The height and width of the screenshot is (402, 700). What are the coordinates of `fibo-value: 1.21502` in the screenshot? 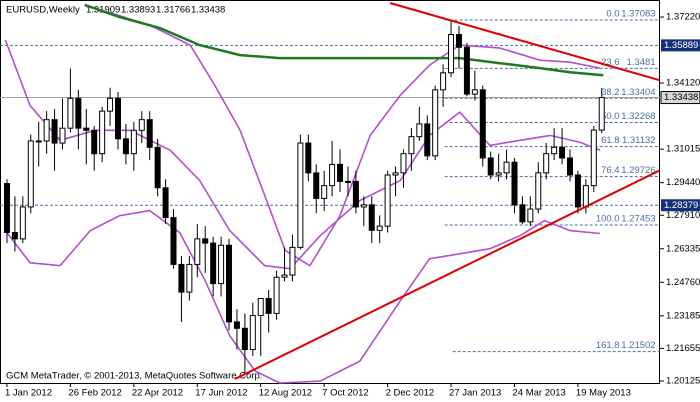 It's located at (638, 345).